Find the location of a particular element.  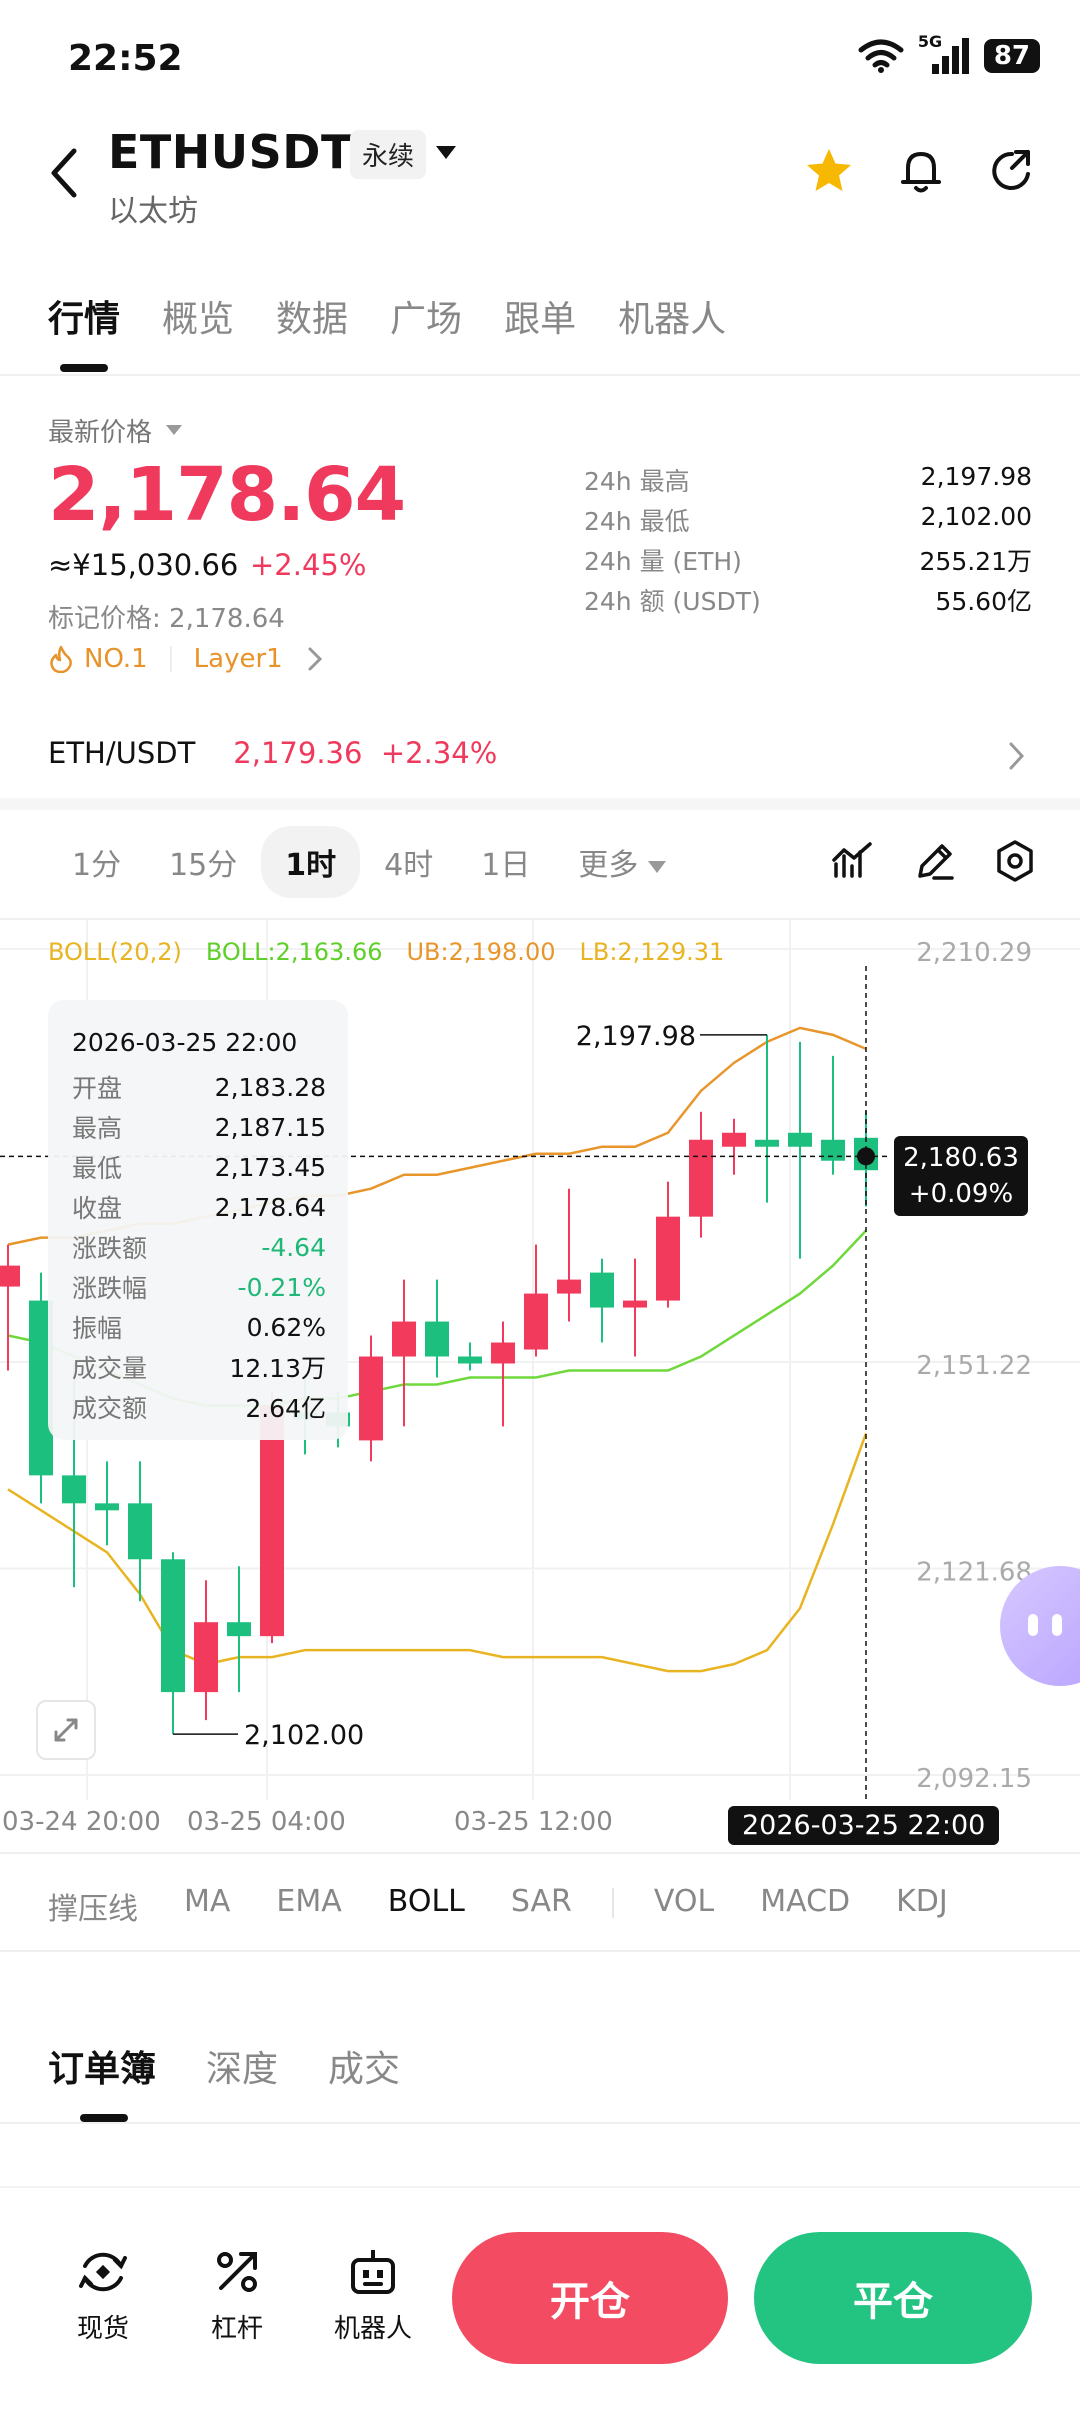

crosshair-price-badge: 2,180.63 +0.09% is located at coordinates (961, 1176).